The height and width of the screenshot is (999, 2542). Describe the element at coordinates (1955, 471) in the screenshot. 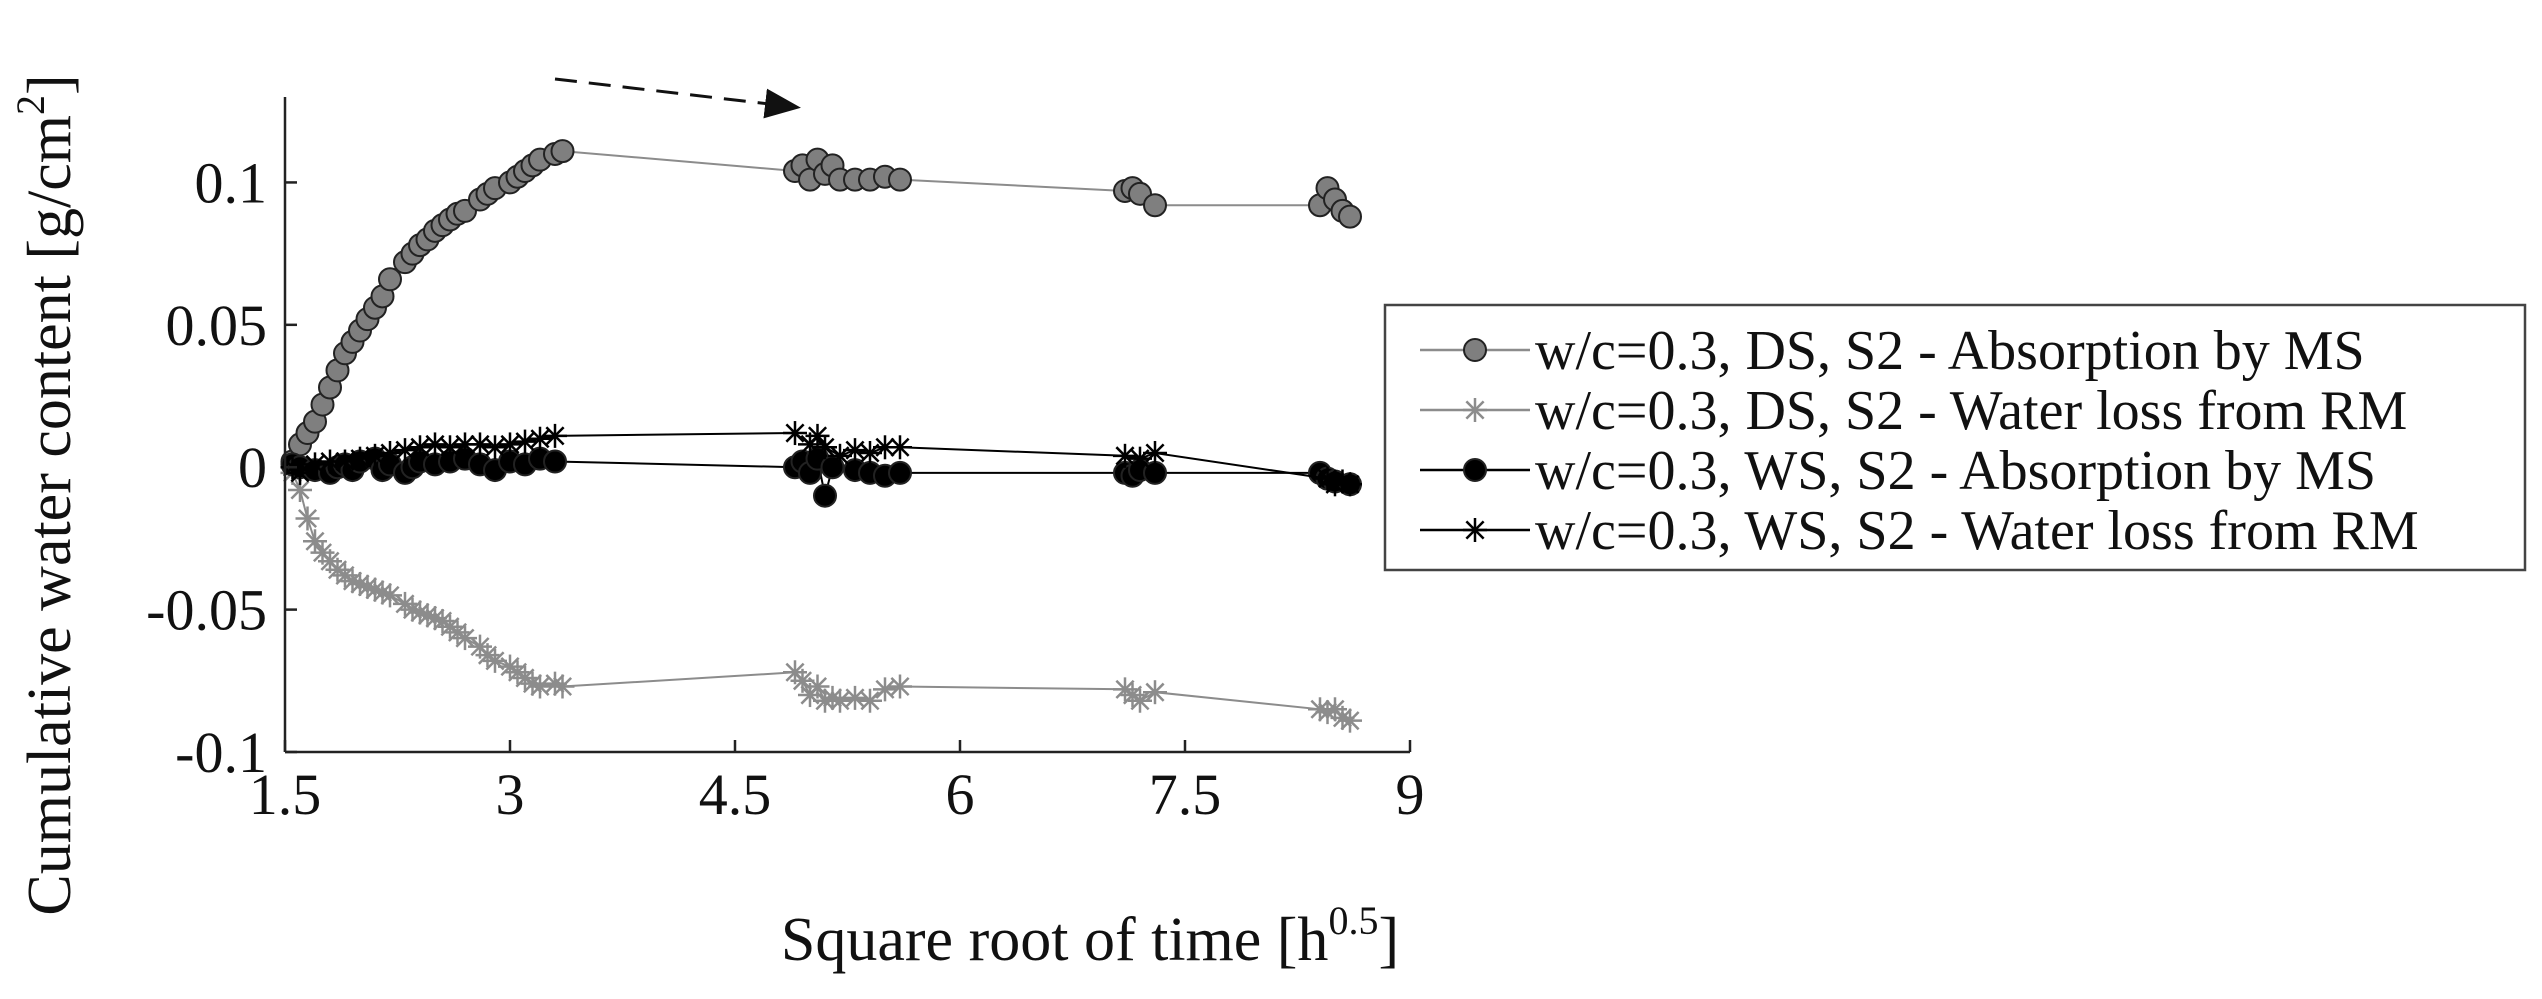

I see `legend-label: w/c=0.3, WS, S2 - Absorption by MS` at that location.